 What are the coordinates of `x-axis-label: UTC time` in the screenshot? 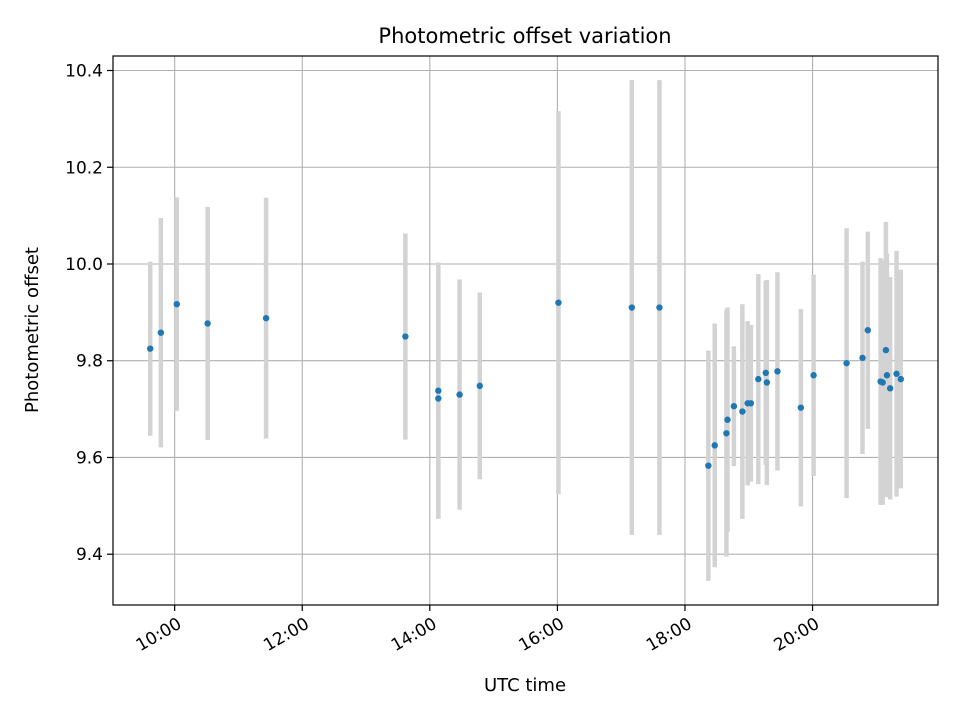 It's located at (525, 685).